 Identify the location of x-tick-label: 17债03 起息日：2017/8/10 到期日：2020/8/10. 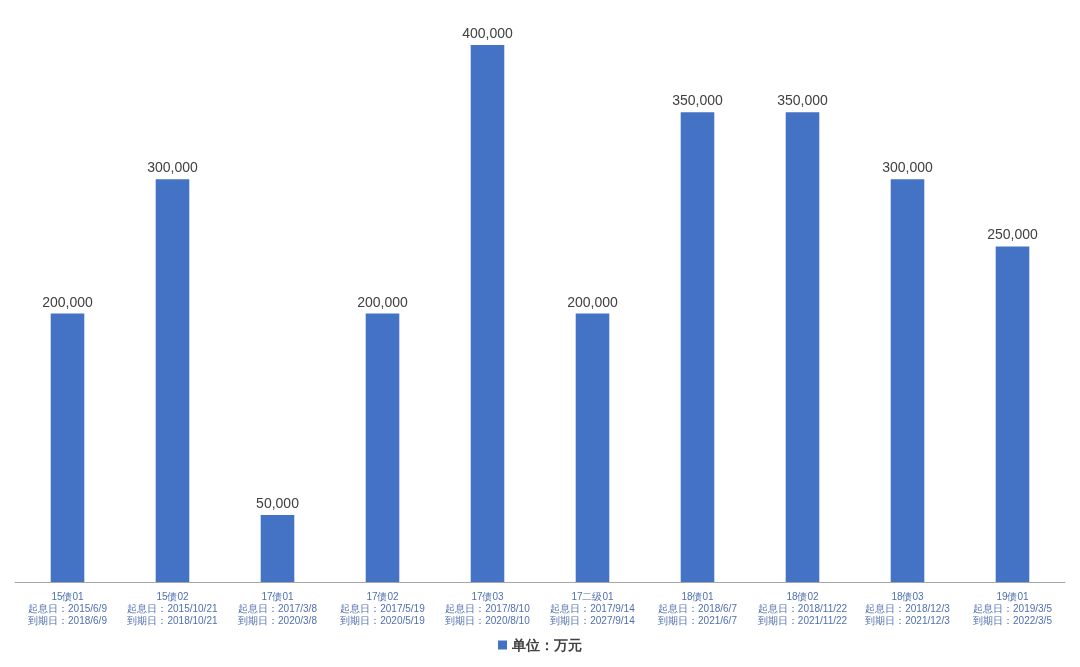
(488, 608).